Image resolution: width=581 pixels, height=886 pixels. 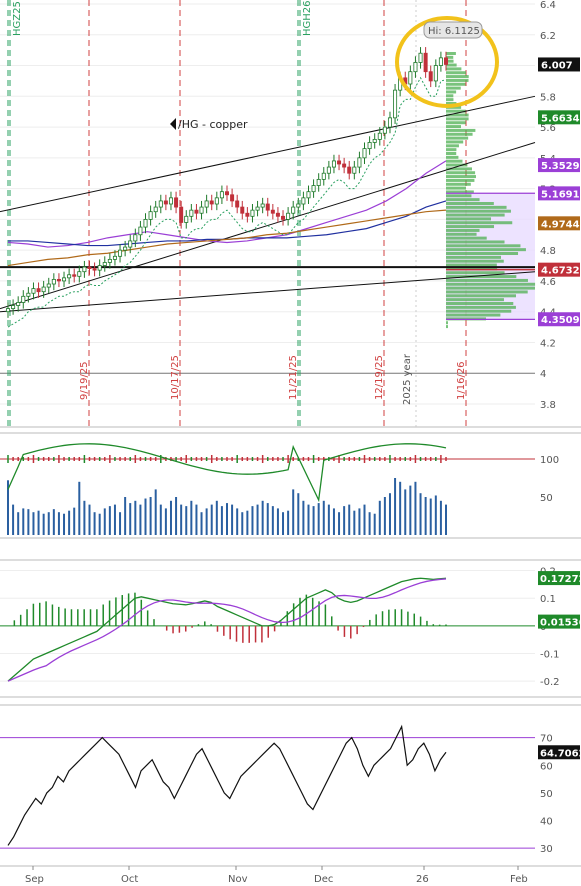 What do you see at coordinates (546, 498) in the screenshot?
I see `volume-tick-label: 50` at bounding box center [546, 498].